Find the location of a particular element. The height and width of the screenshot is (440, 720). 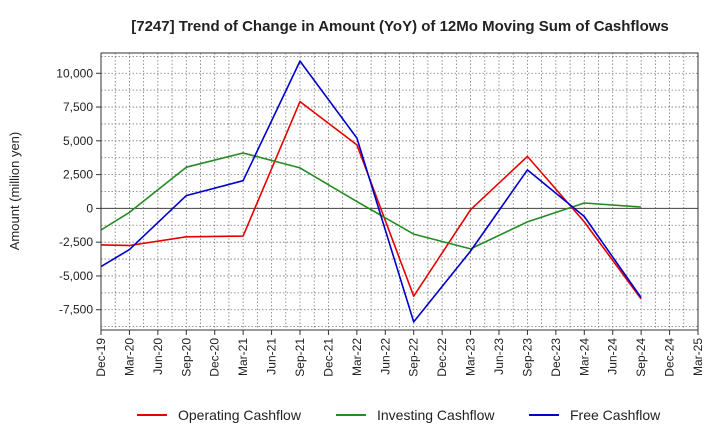

x-tick-label: Dec-21 is located at coordinates (328, 357).